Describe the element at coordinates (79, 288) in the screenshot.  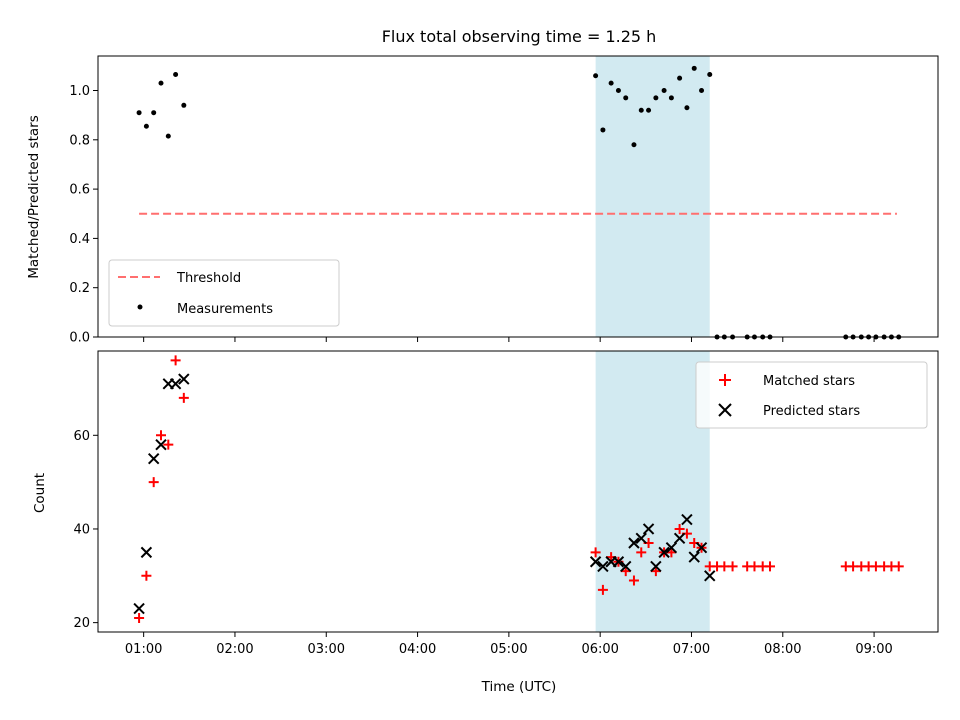
I see `top-ytick-label: 0.2` at that location.